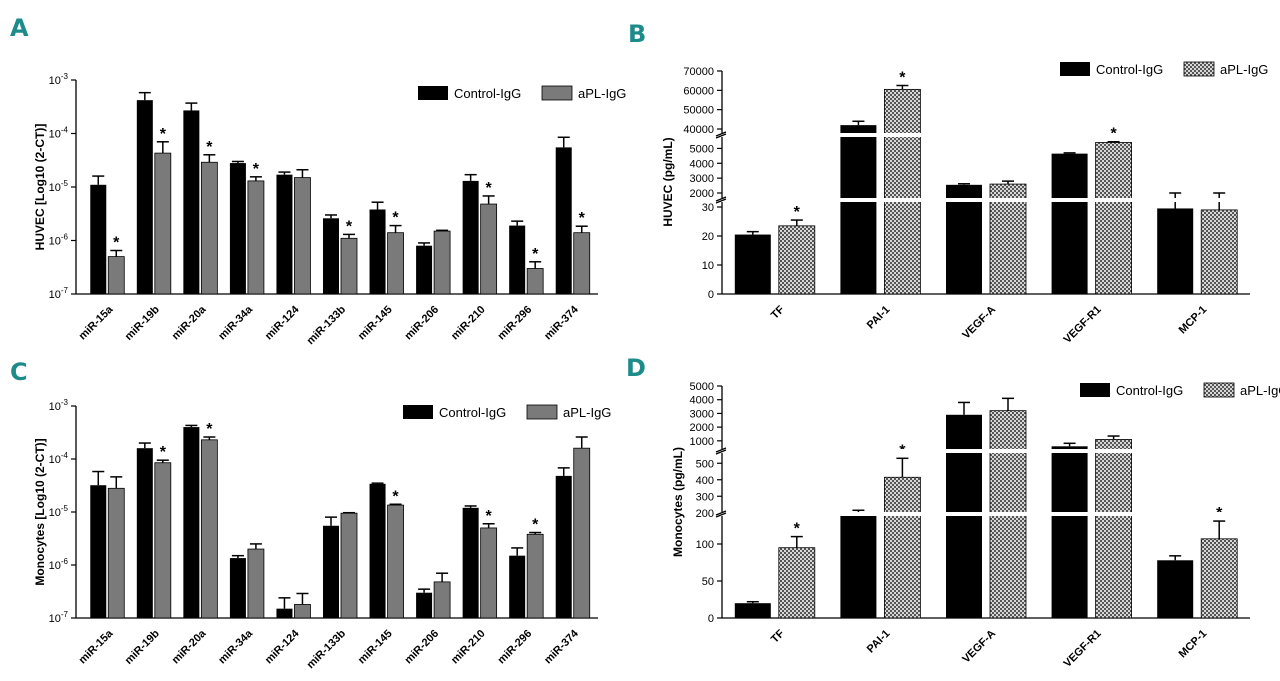  I want to click on y-axis-label: HUVEC (pg/mL), so click(668, 181).